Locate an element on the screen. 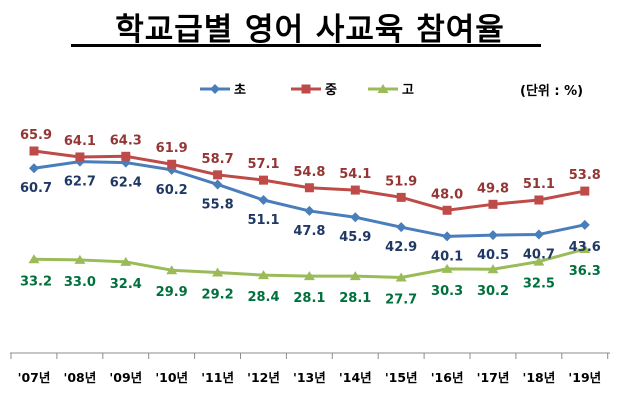 The image size is (620, 405). x-tick-label: '14년 is located at coordinates (355, 377).